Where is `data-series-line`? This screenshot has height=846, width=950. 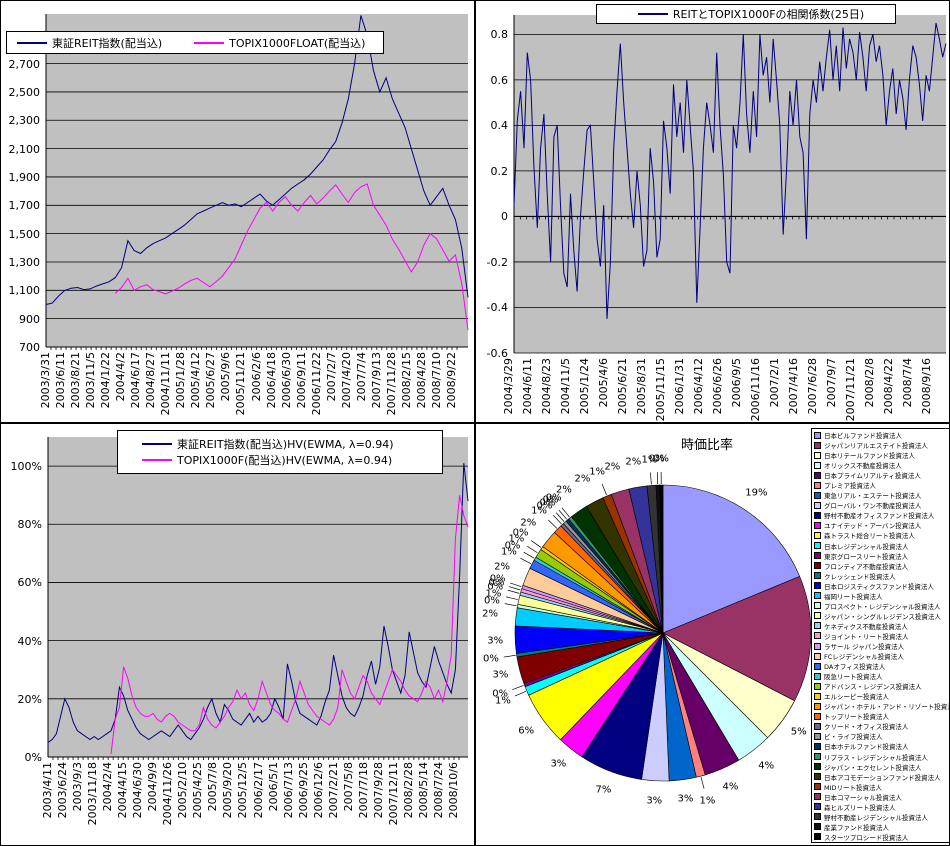
data-series-line is located at coordinates (258, 603).